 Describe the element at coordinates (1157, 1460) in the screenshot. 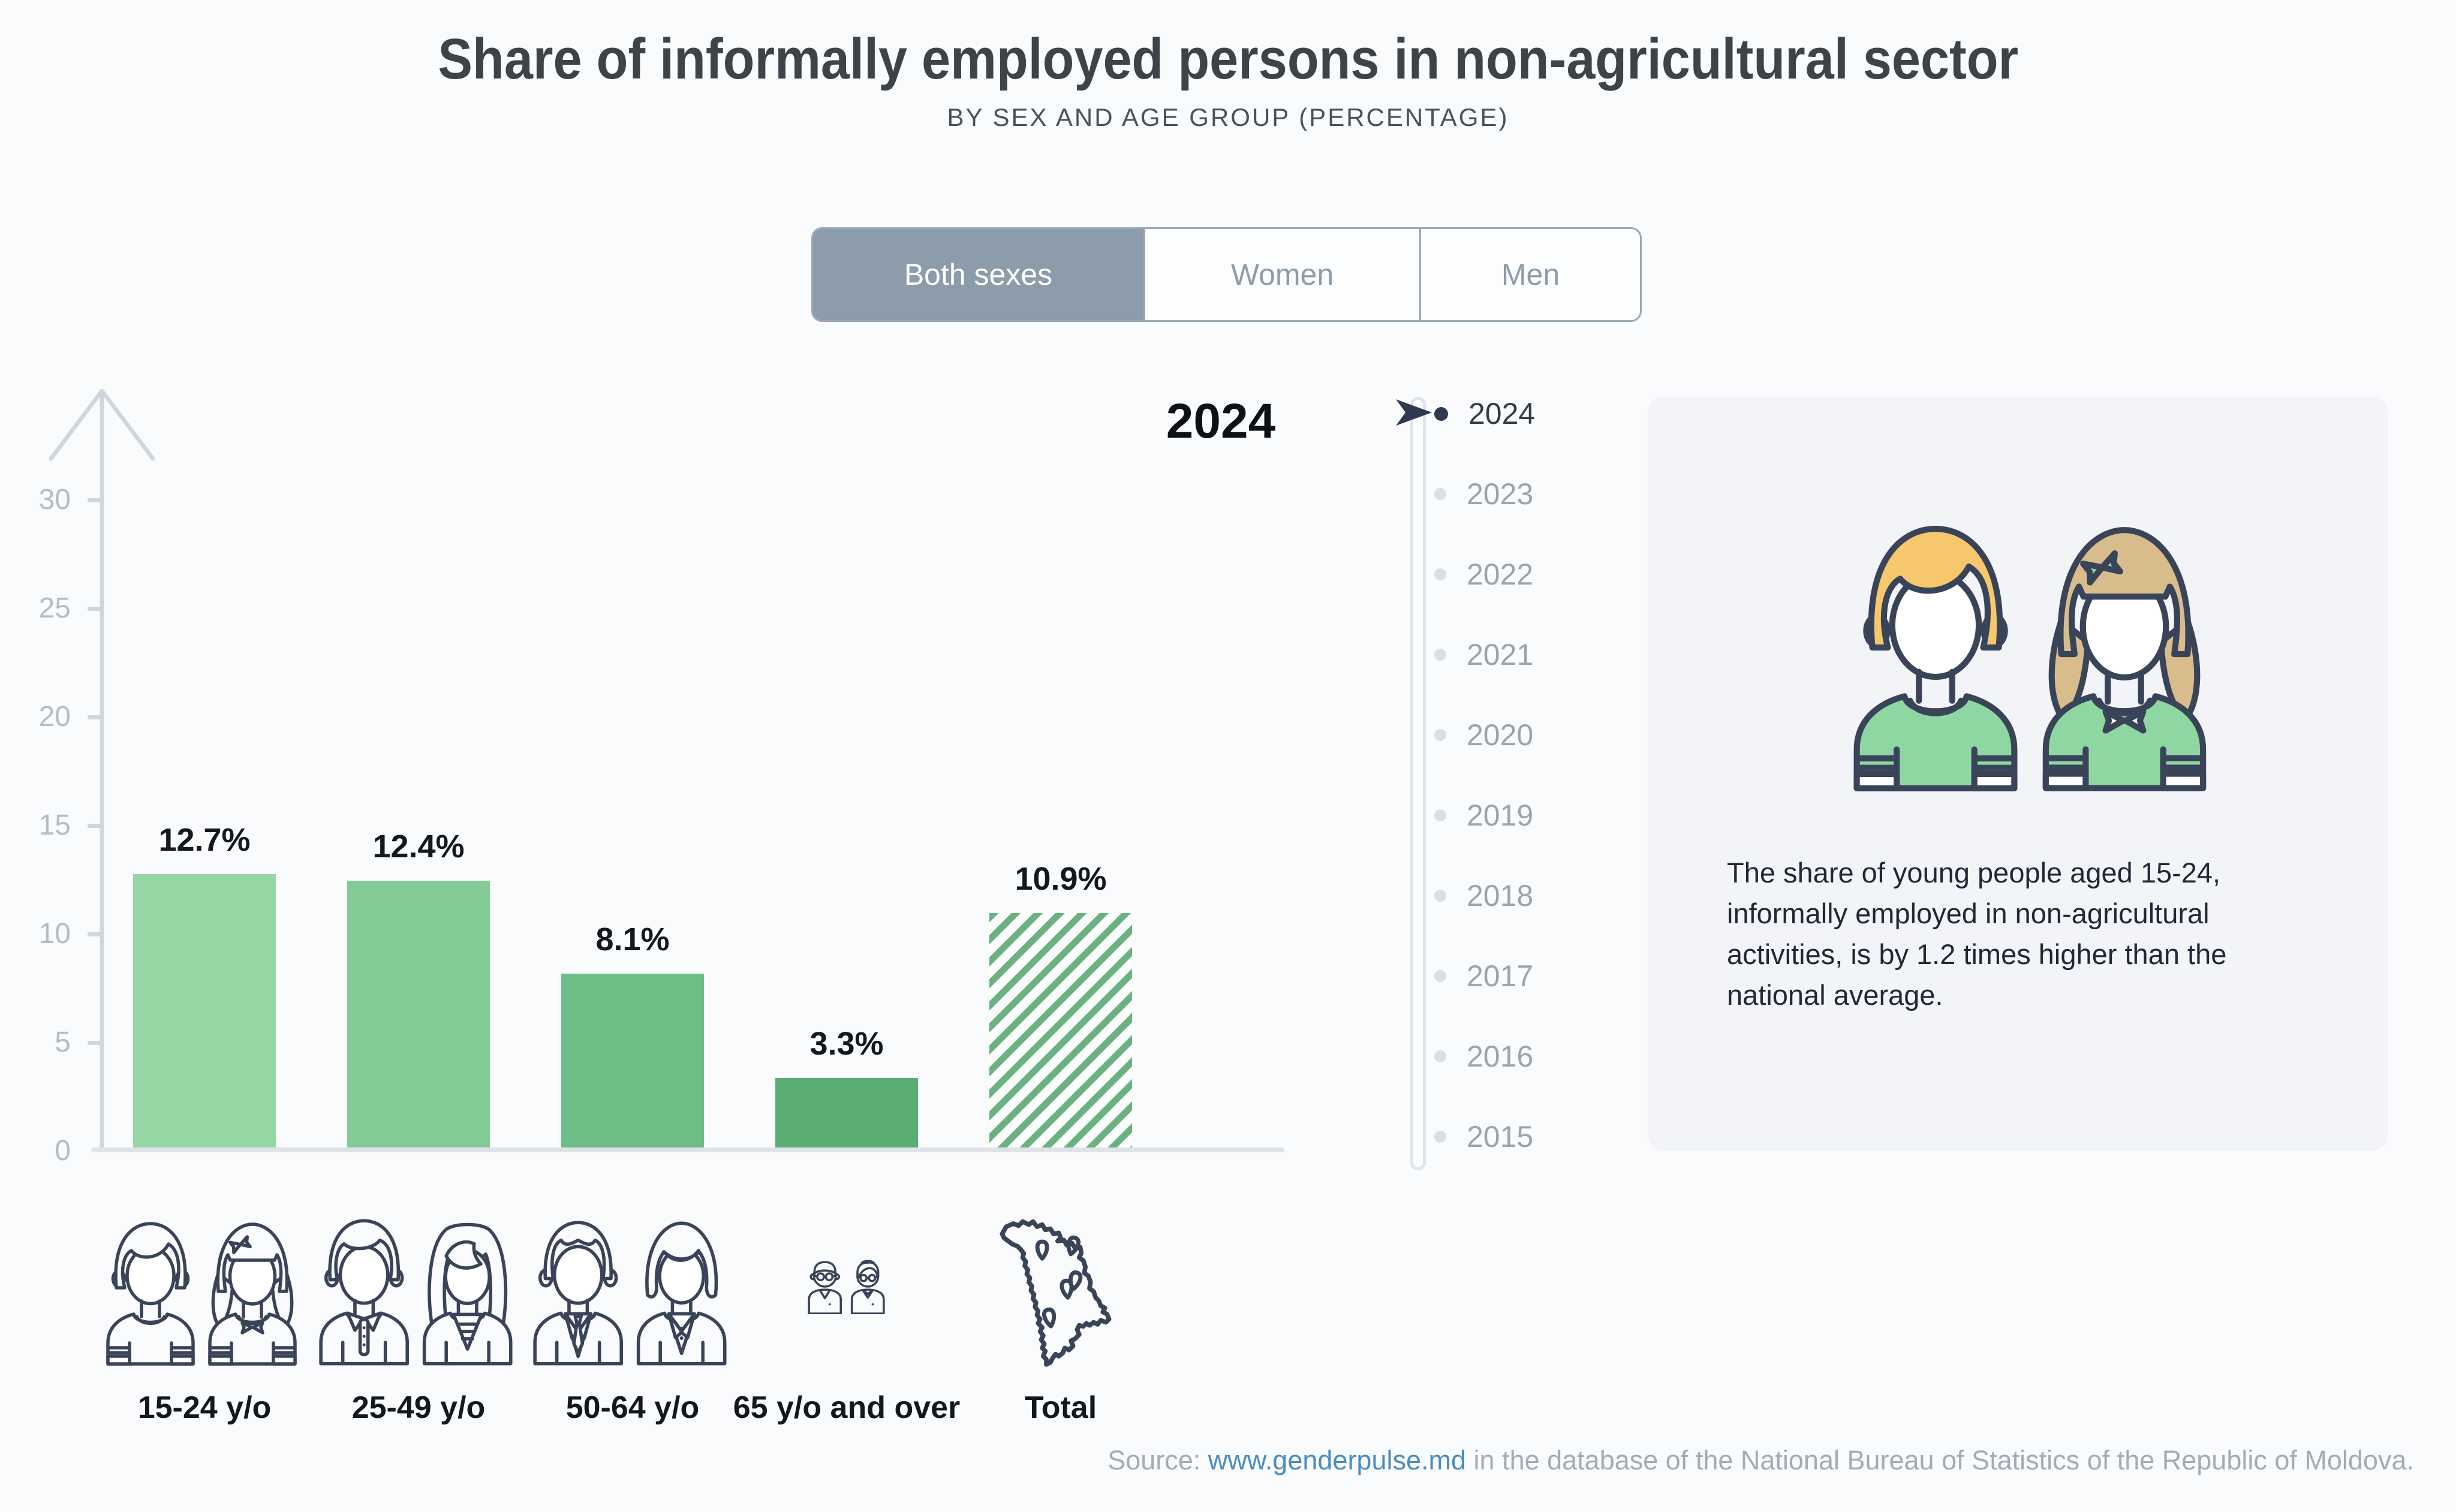

I see `source-prefix: Source:` at that location.